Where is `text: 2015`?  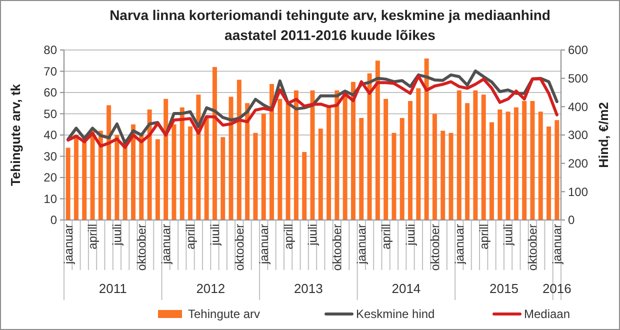
text: 2015 is located at coordinates (504, 288).